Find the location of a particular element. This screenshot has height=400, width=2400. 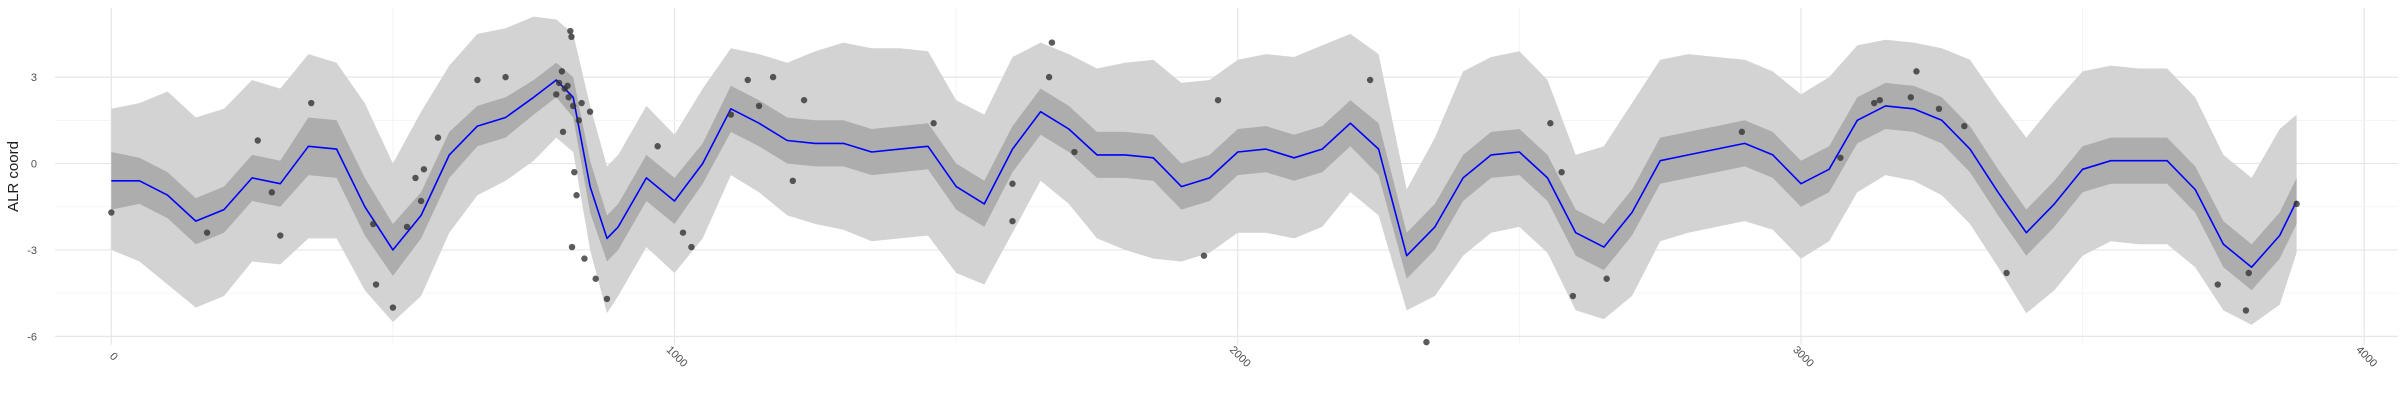

x-tick-label: 4000 is located at coordinates (2366, 357).